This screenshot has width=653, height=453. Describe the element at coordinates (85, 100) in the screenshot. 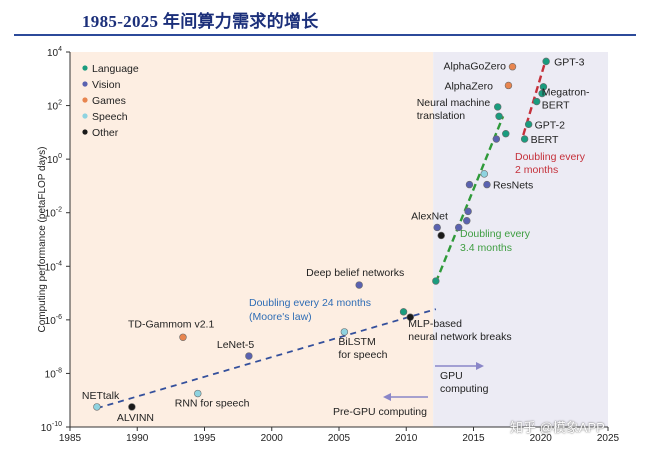

I see `legend-marker-games` at that location.